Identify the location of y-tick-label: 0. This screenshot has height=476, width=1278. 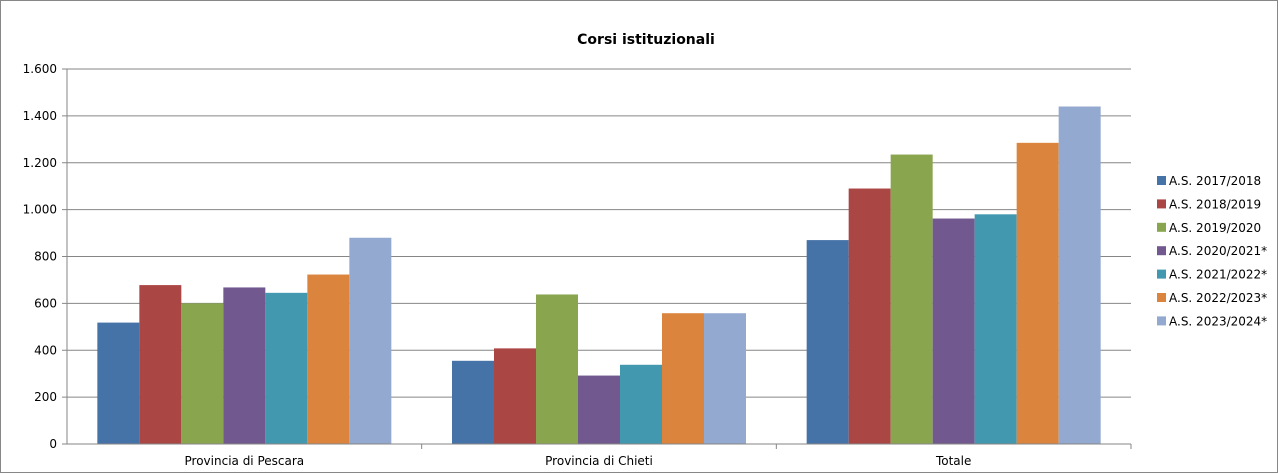
(53, 444).